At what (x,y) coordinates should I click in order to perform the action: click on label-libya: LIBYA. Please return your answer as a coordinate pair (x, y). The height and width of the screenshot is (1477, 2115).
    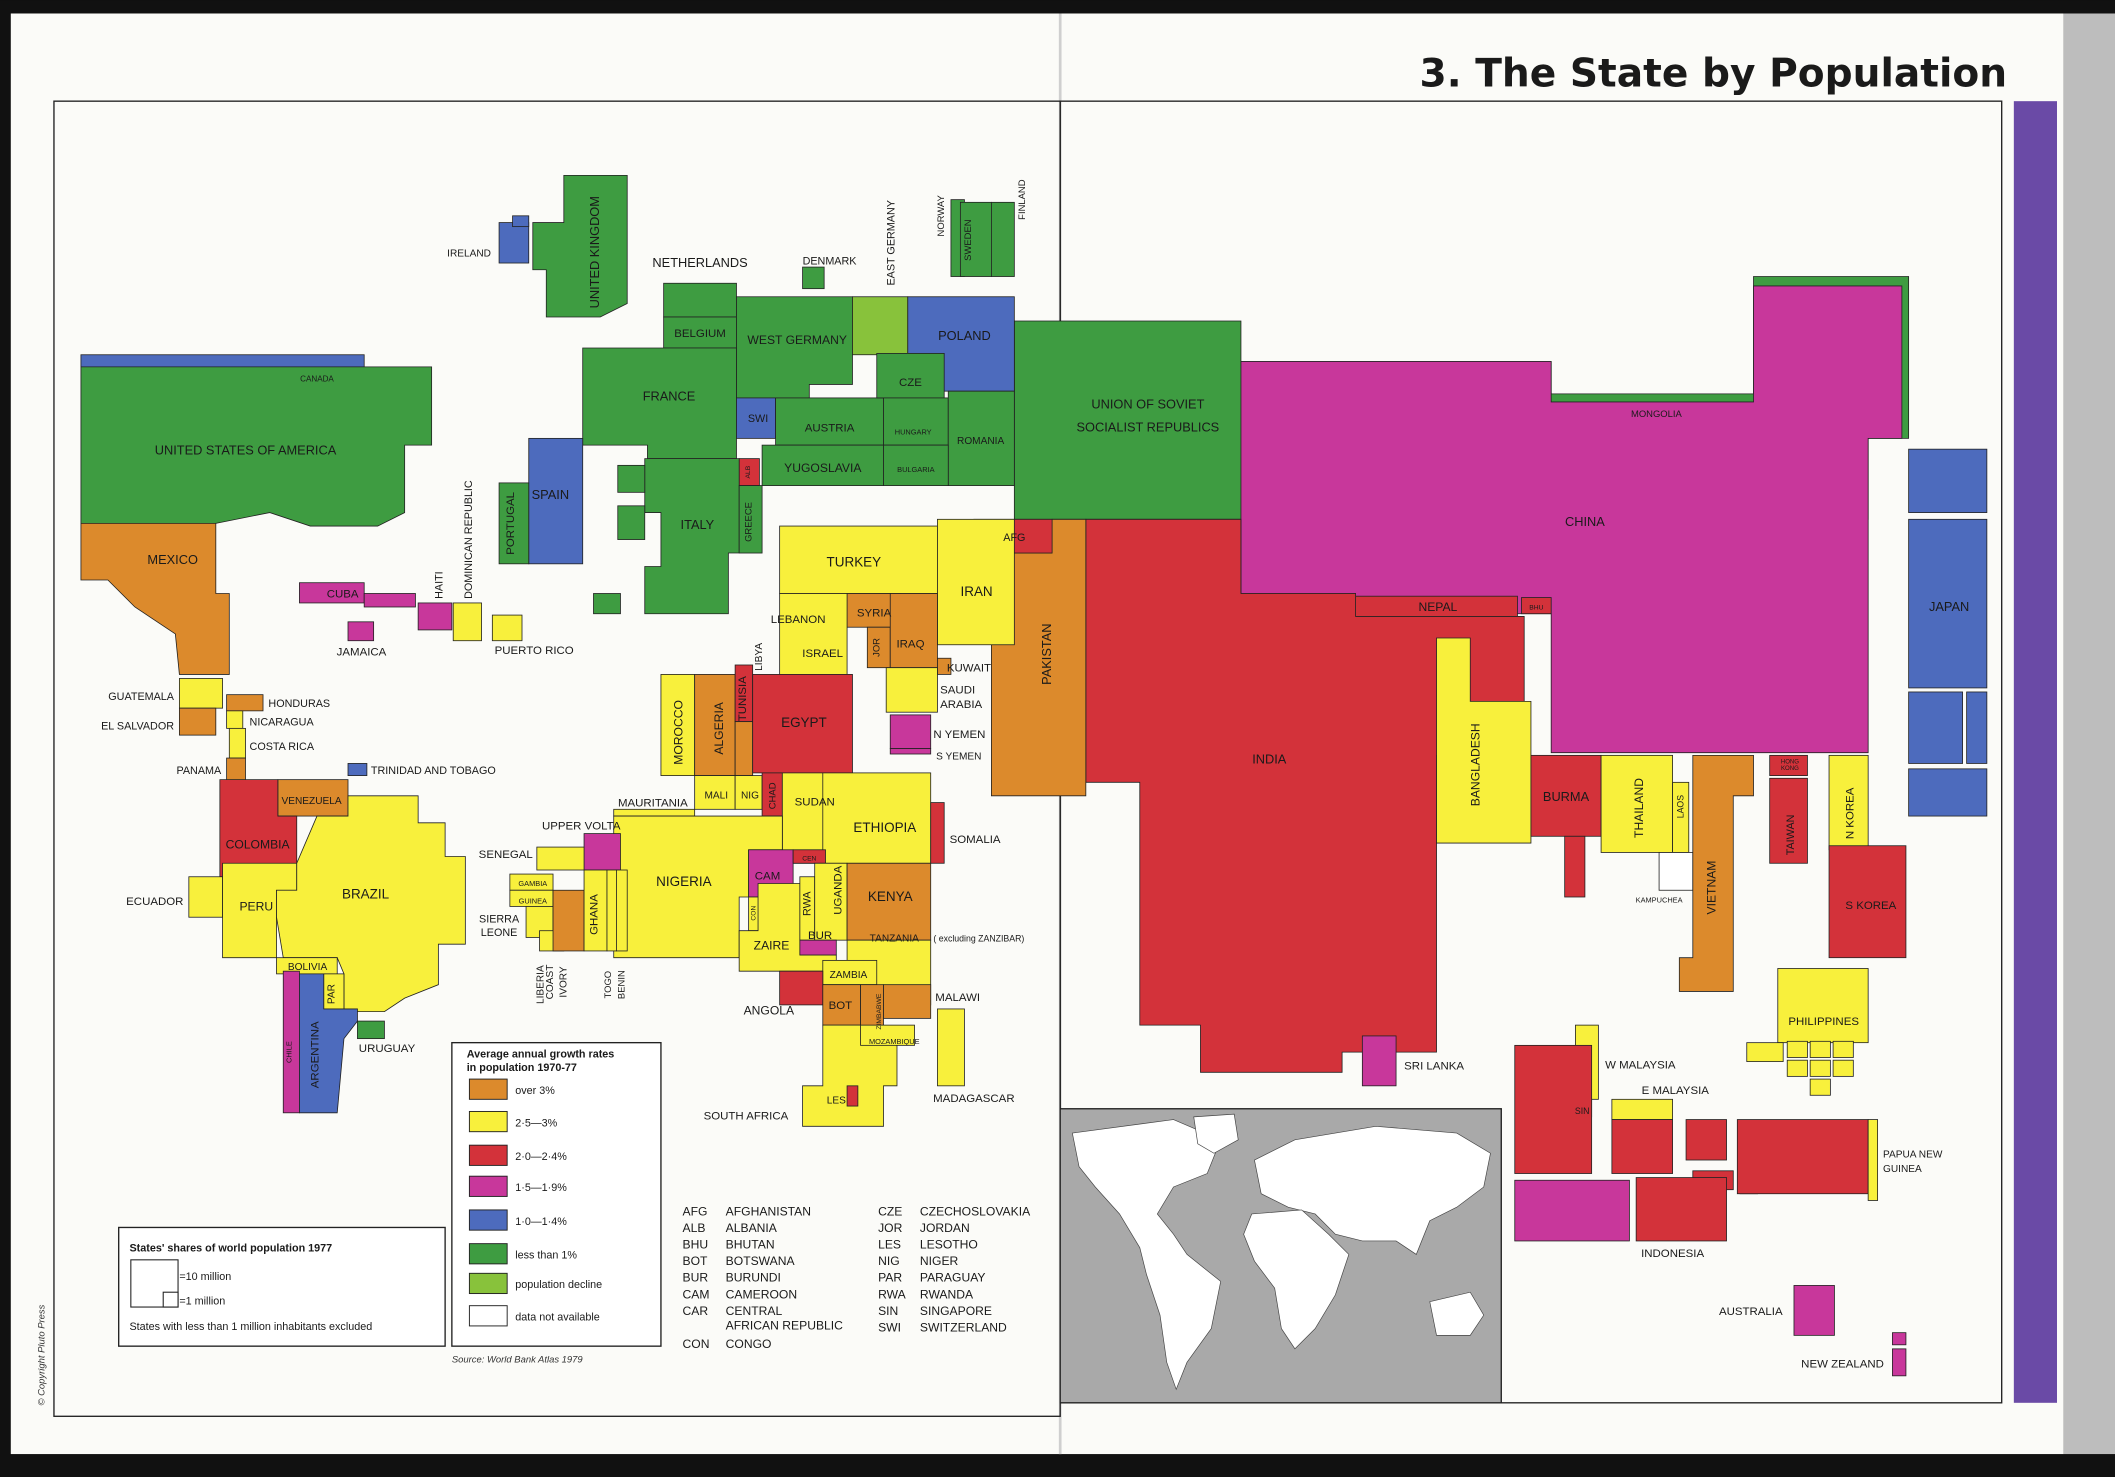
    Looking at the image, I should click on (759, 657).